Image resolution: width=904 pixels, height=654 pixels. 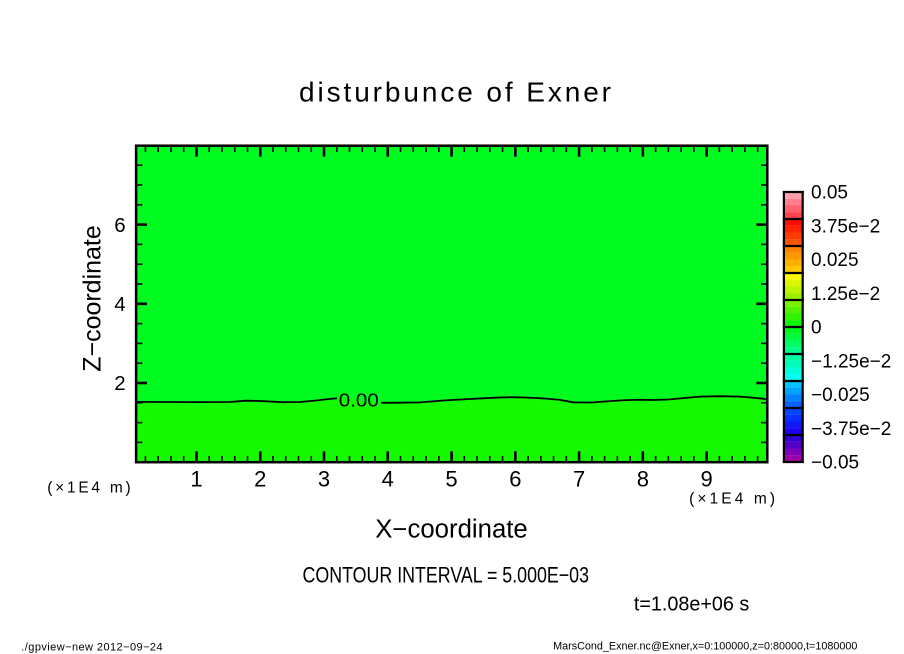 I want to click on svg-text: t=1.08e+06 s, so click(x=691, y=605).